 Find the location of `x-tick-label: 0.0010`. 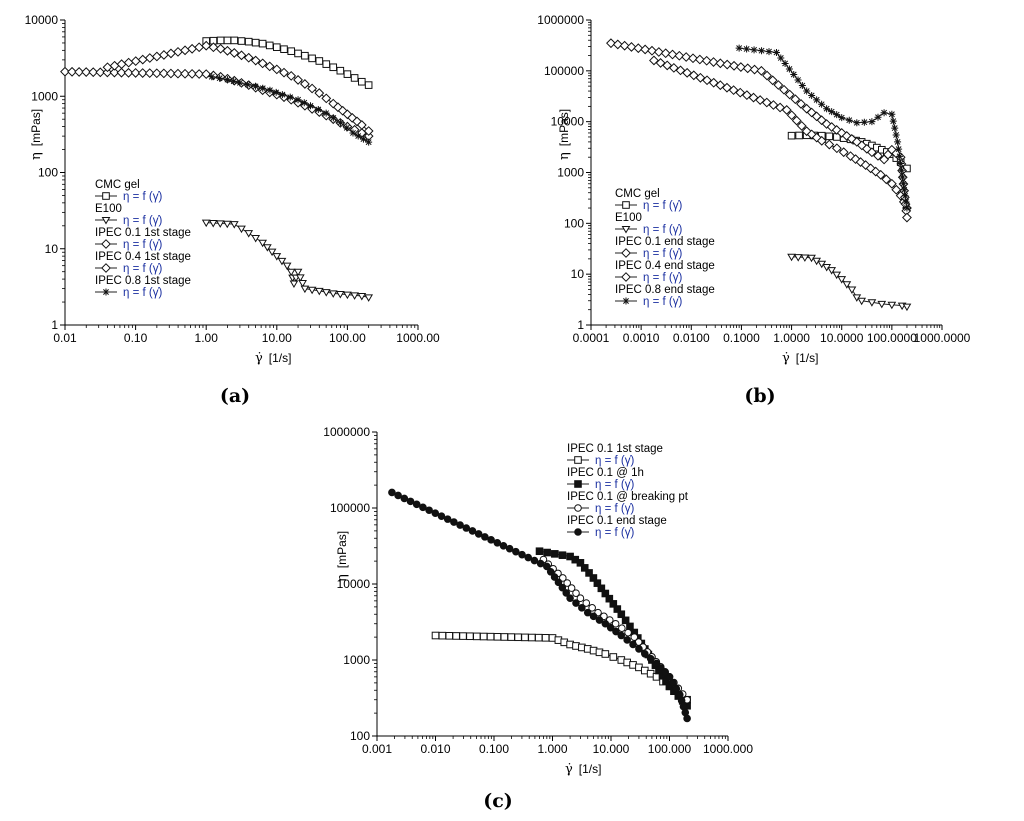

x-tick-label: 0.0010 is located at coordinates (641, 338).